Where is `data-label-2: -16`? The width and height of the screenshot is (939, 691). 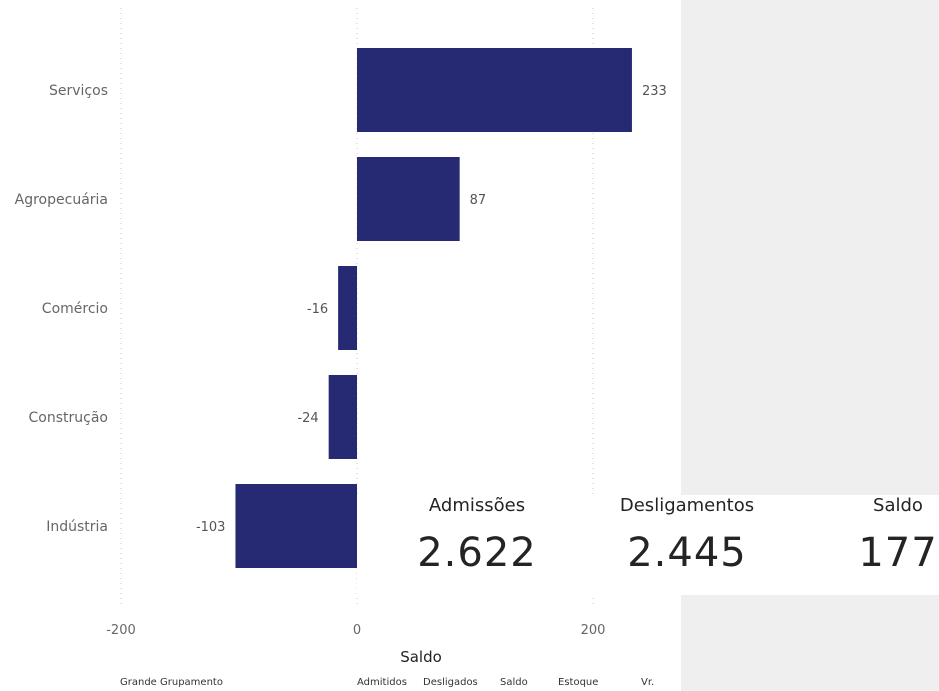
data-label-2: -16 is located at coordinates (317, 309).